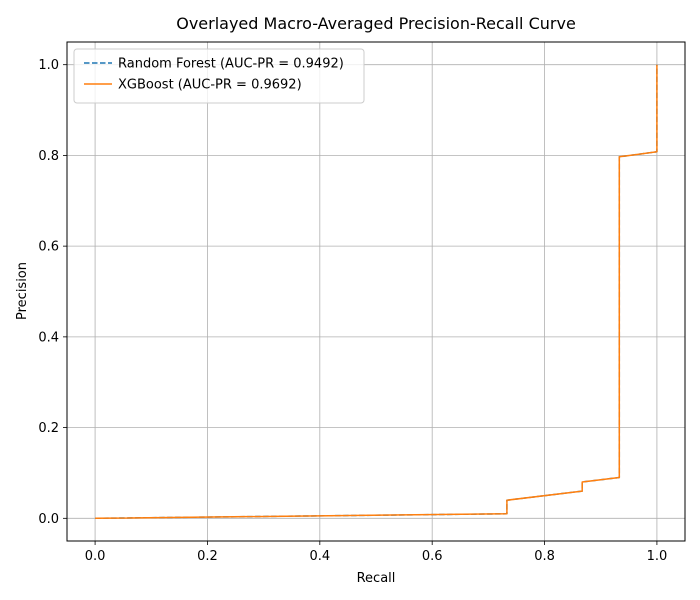  I want to click on x-tick-label: 0.8, so click(544, 556).